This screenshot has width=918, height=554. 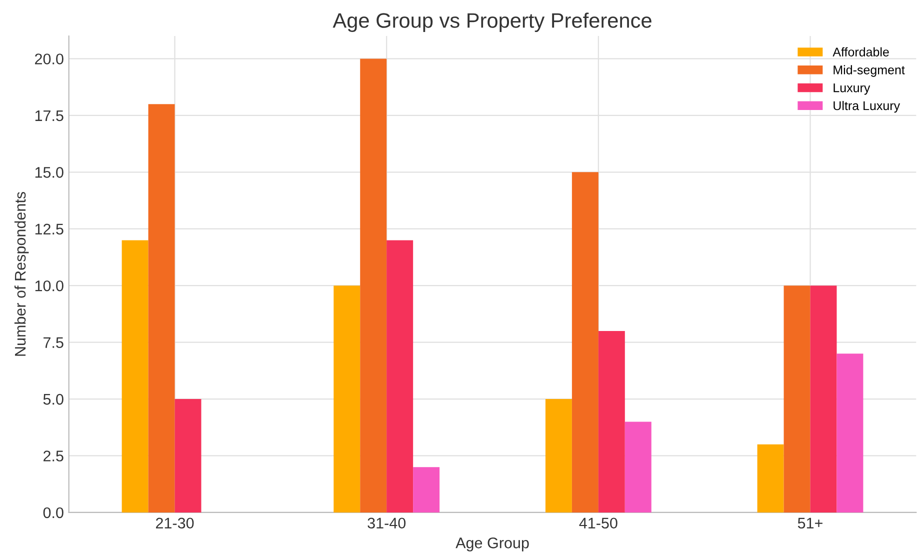 I want to click on x-tick-label: 51+, so click(x=810, y=523).